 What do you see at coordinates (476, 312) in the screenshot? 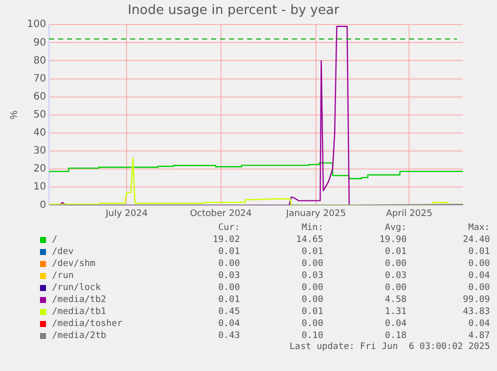
I see `text: 43.83` at bounding box center [476, 312].